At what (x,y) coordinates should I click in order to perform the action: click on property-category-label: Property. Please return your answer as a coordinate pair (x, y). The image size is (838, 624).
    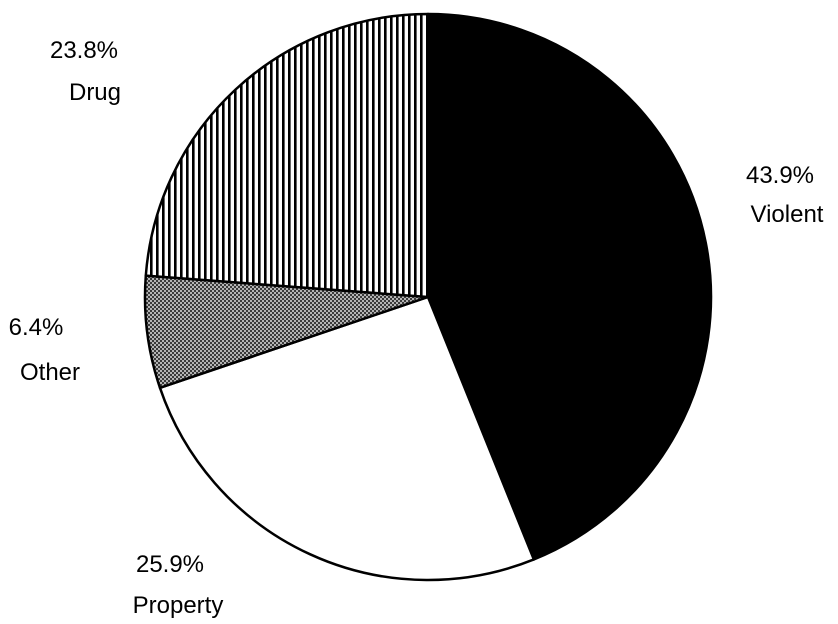
    Looking at the image, I should click on (178, 605).